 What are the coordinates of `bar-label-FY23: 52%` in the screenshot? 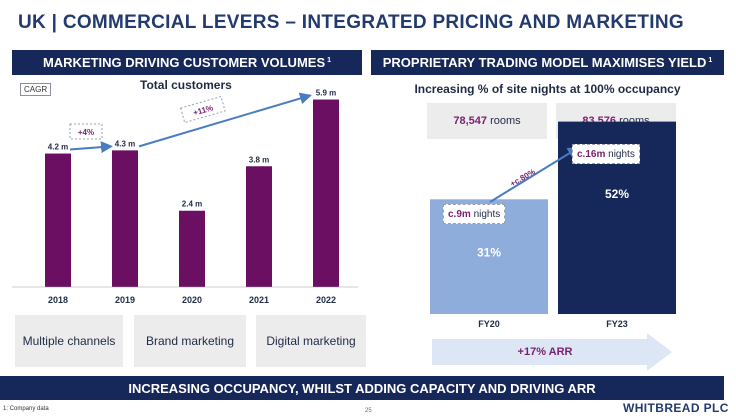 It's located at (617, 194).